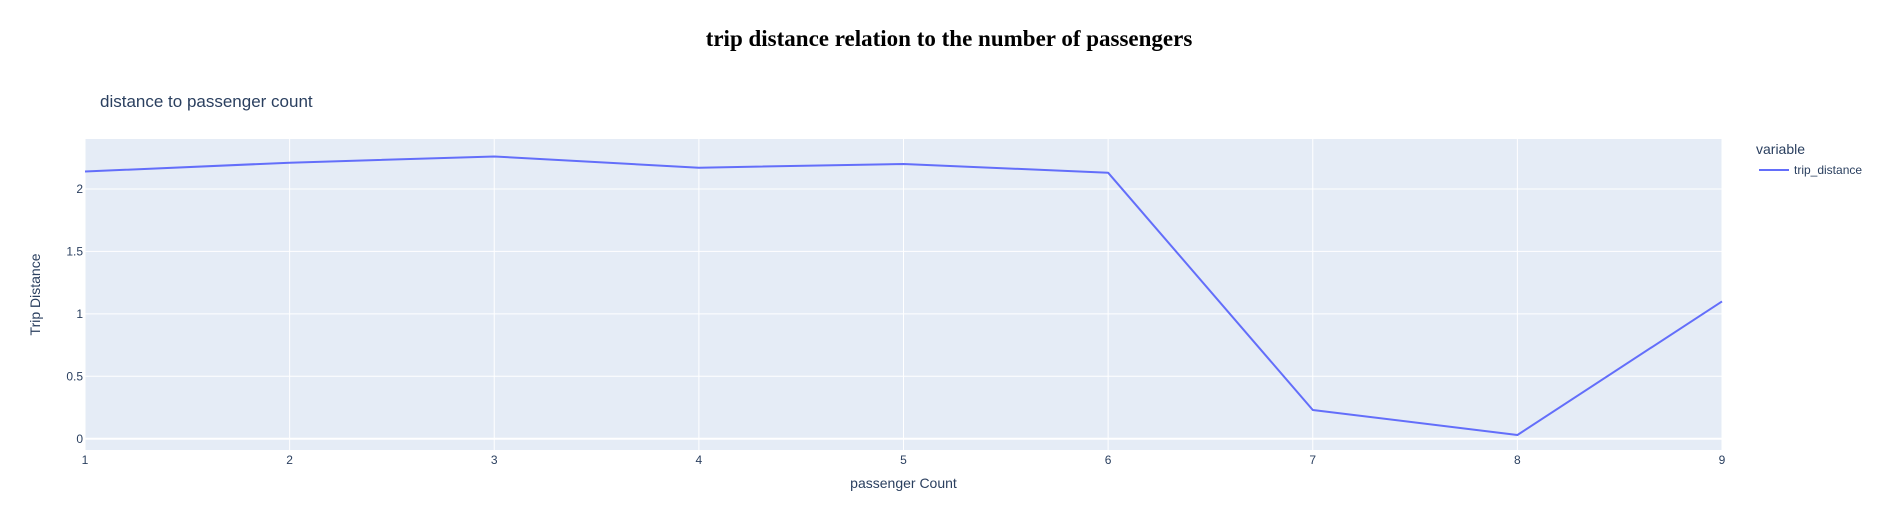 The height and width of the screenshot is (514, 1898). I want to click on legend-title: variable, so click(1780, 149).